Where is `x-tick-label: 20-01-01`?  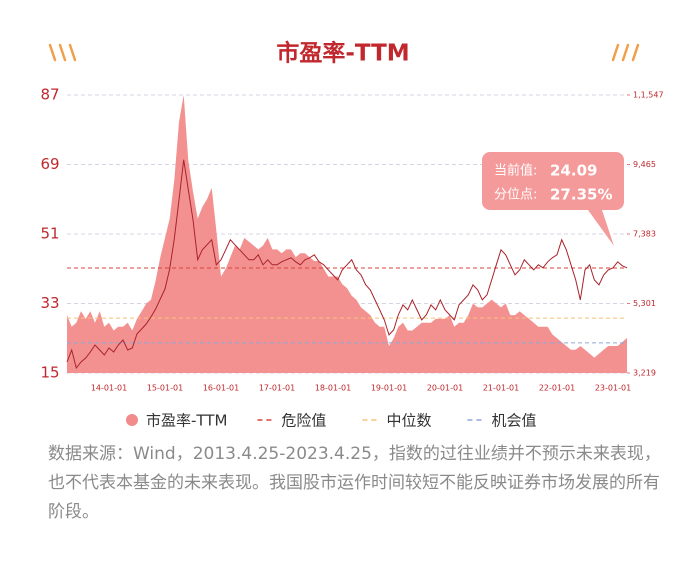 x-tick-label: 20-01-01 is located at coordinates (445, 388).